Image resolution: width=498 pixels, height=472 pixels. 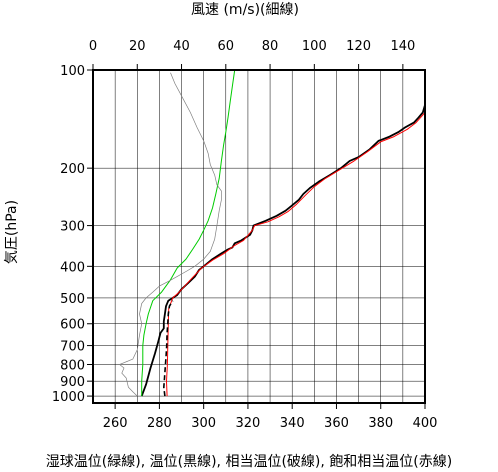 What do you see at coordinates (72, 227) in the screenshot?
I see `y-axis-tick-label: 300` at bounding box center [72, 227].